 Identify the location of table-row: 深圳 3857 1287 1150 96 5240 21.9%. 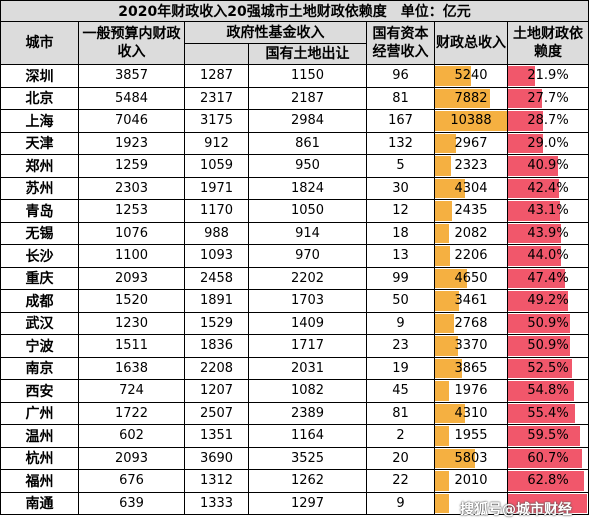
(295, 76).